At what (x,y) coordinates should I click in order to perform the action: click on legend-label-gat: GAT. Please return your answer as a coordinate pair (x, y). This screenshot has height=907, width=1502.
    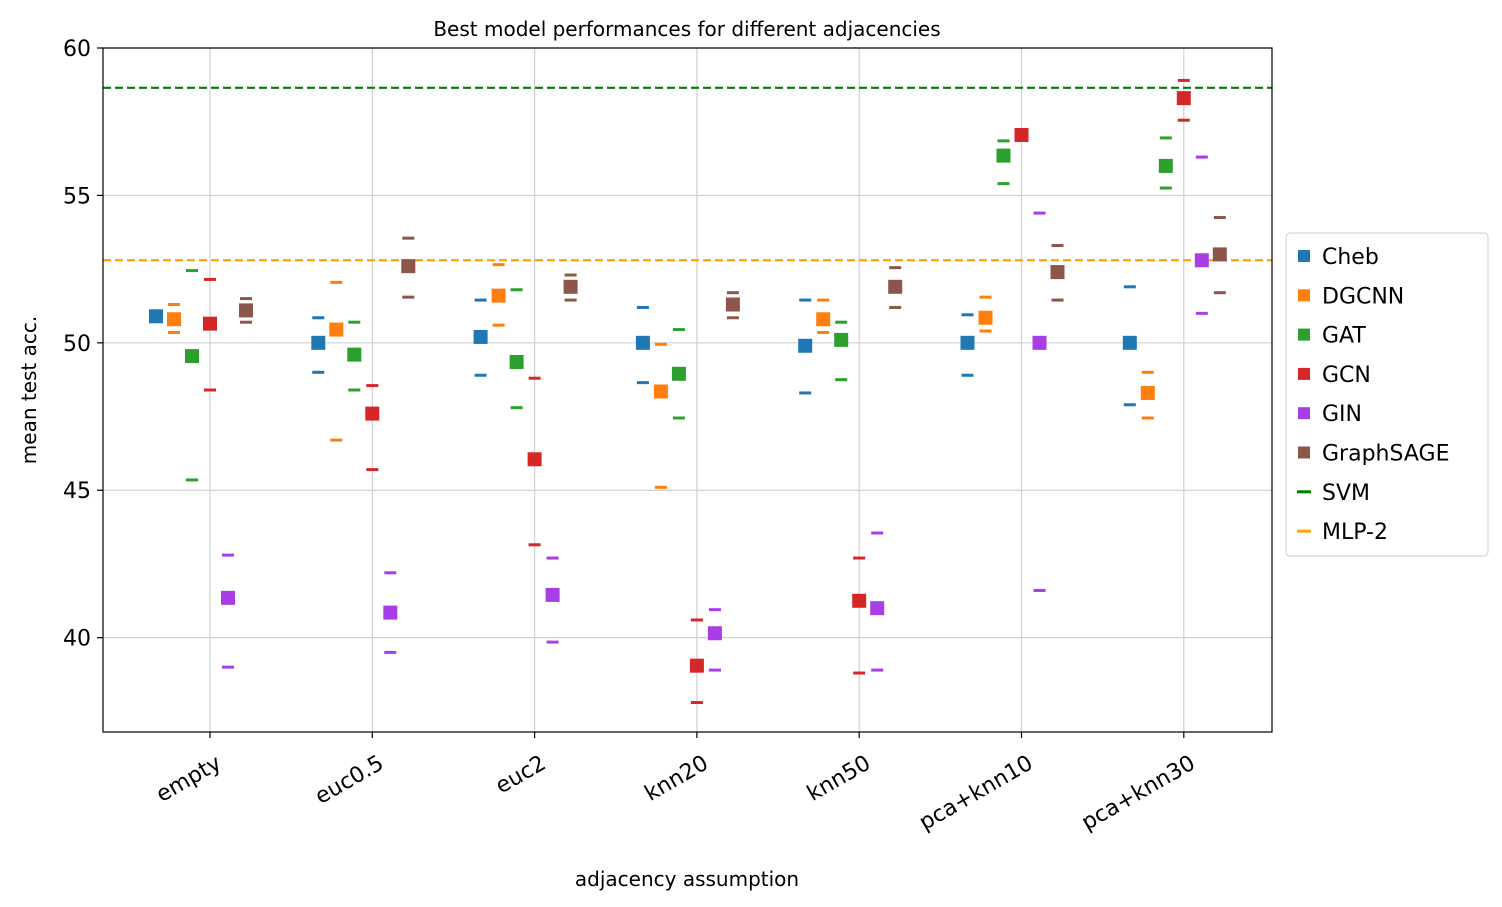
    Looking at the image, I should click on (1344, 336).